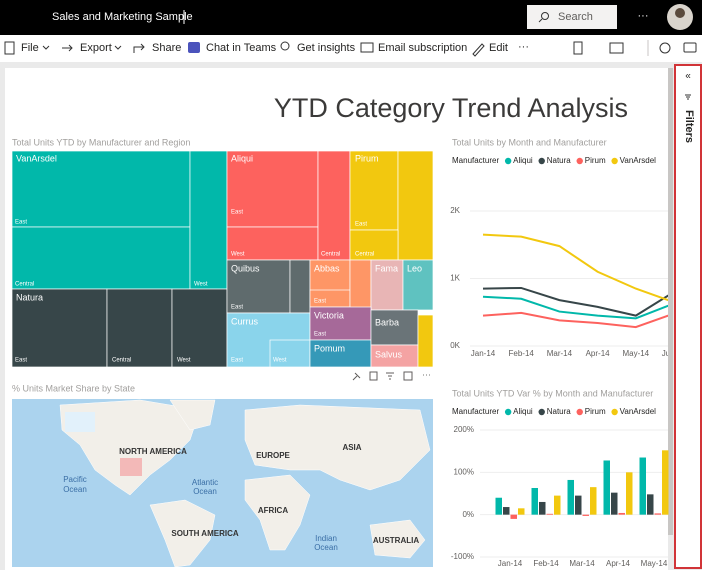  Describe the element at coordinates (367, 47) in the screenshot. I see `email-icon` at that location.